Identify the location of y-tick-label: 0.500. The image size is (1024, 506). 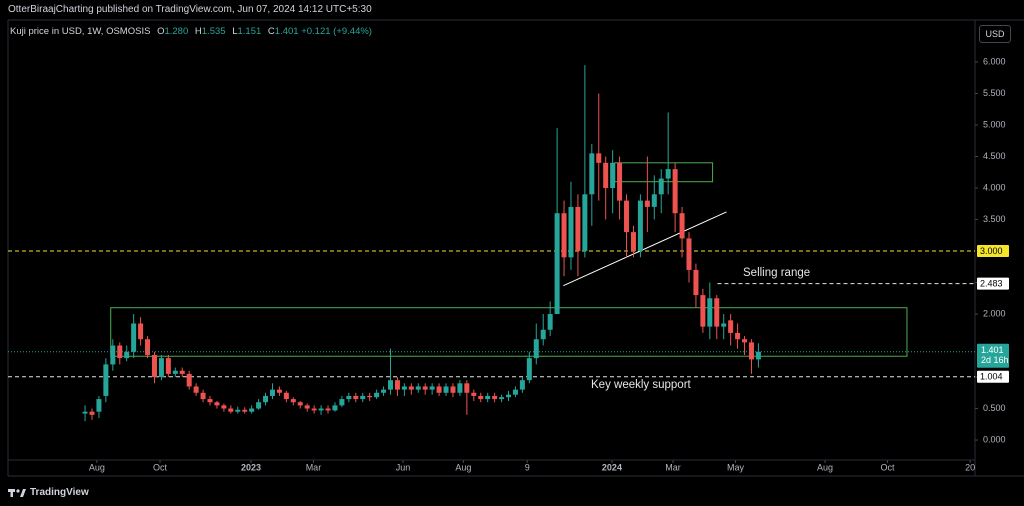
(994, 408).